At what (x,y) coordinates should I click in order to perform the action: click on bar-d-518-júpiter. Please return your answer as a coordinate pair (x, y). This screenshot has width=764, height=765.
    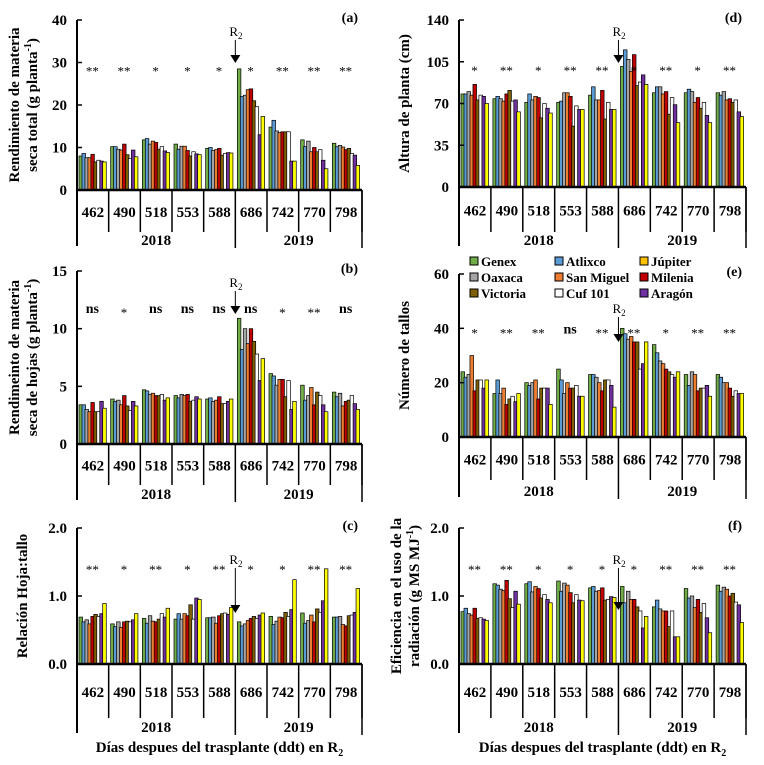
    Looking at the image, I should click on (550, 150).